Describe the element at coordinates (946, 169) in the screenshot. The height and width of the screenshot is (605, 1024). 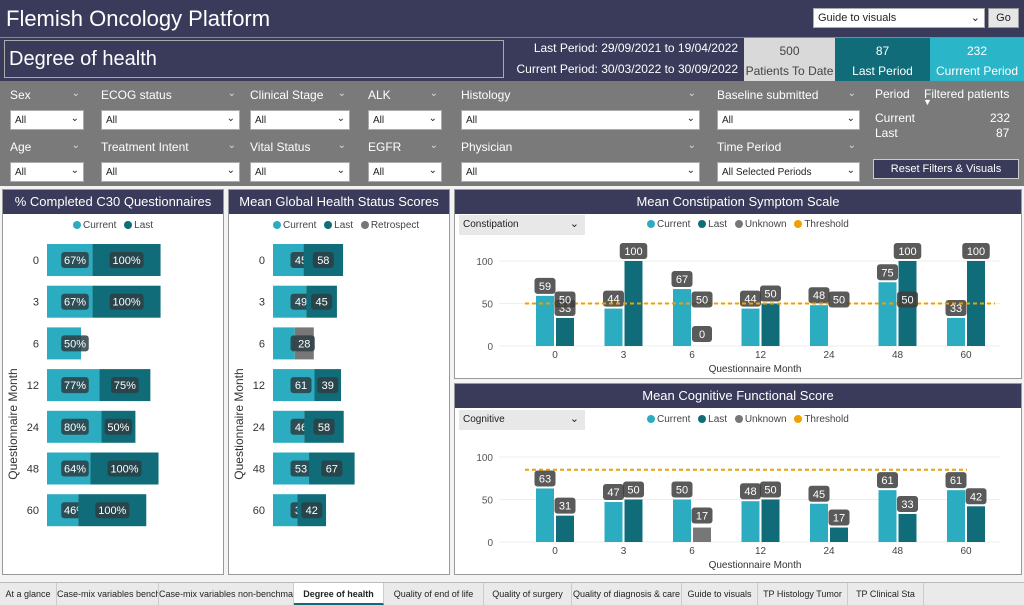
I see `reset-filters-button: Reset Filters & Visuals` at that location.